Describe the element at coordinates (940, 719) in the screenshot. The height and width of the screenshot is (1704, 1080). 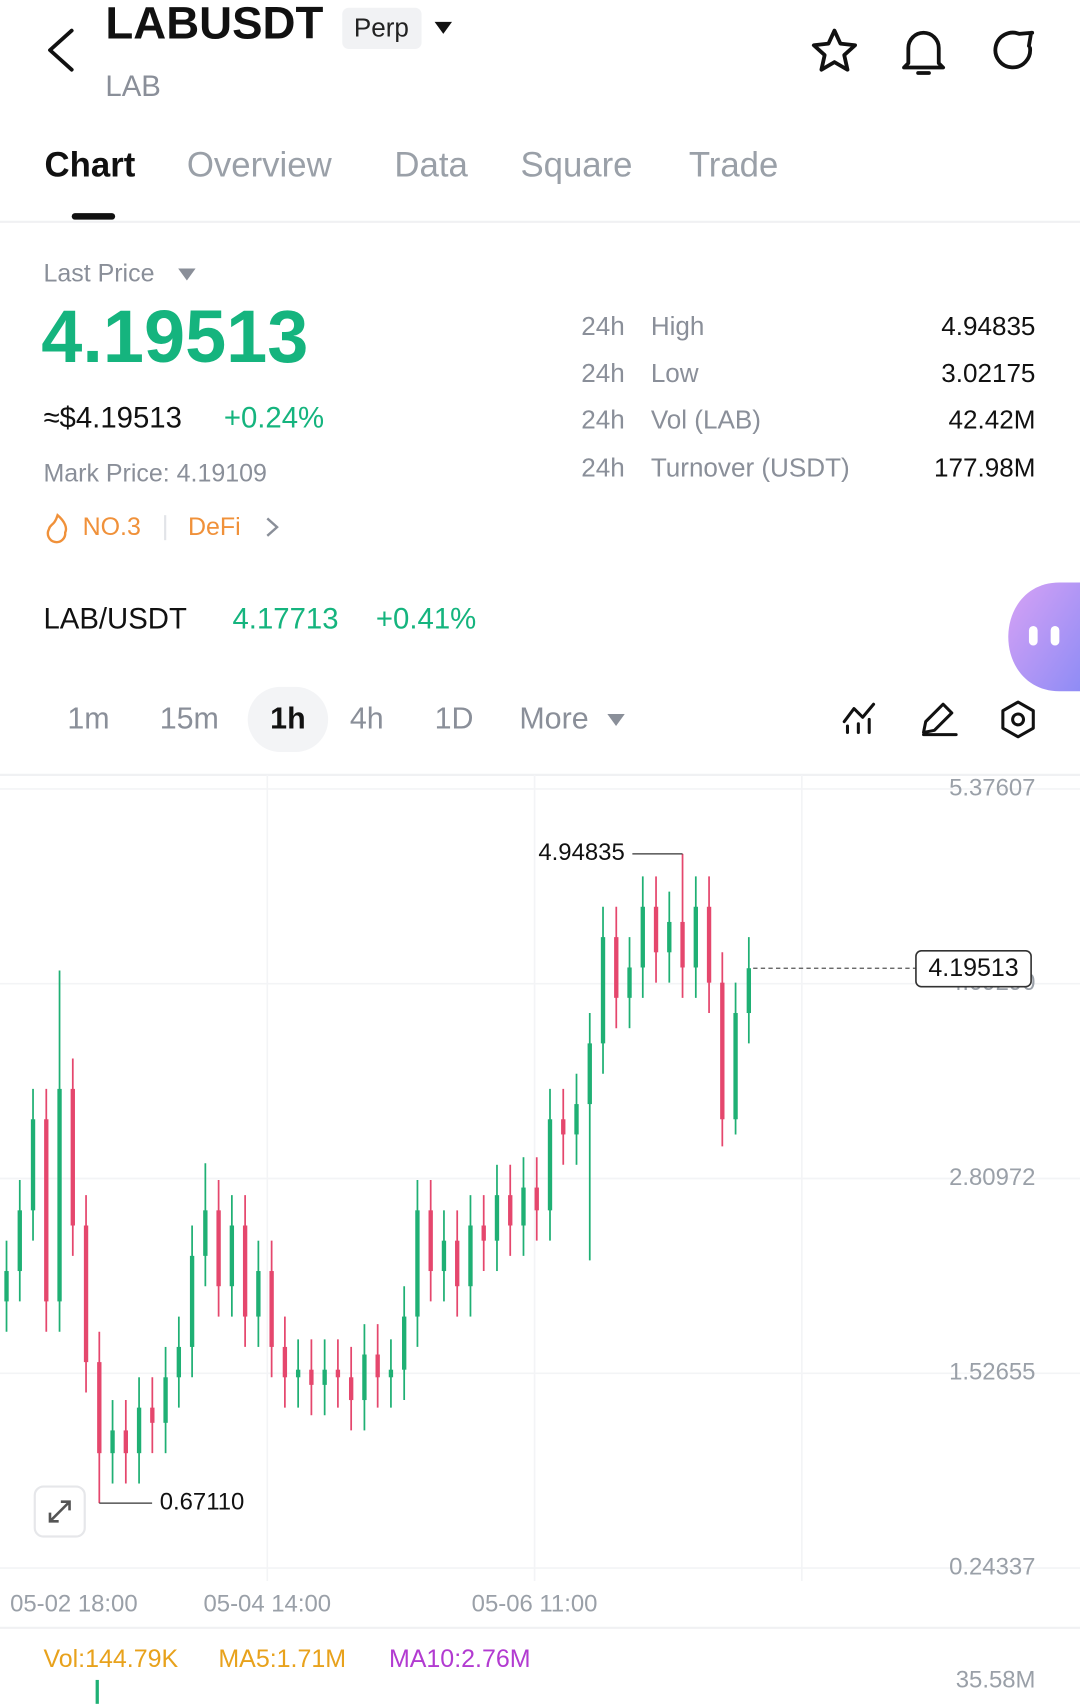
I see `draw-tool` at that location.